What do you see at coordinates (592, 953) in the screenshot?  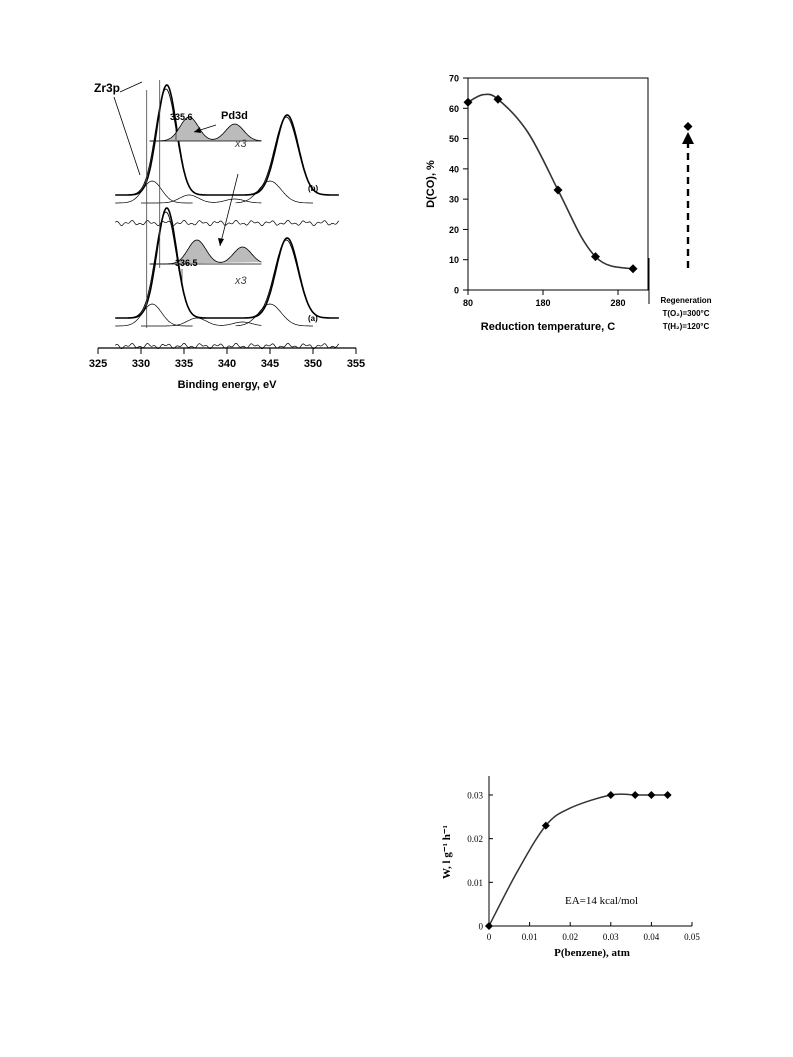 I see `rate-x-axis-label: P(benzene), atm` at bounding box center [592, 953].